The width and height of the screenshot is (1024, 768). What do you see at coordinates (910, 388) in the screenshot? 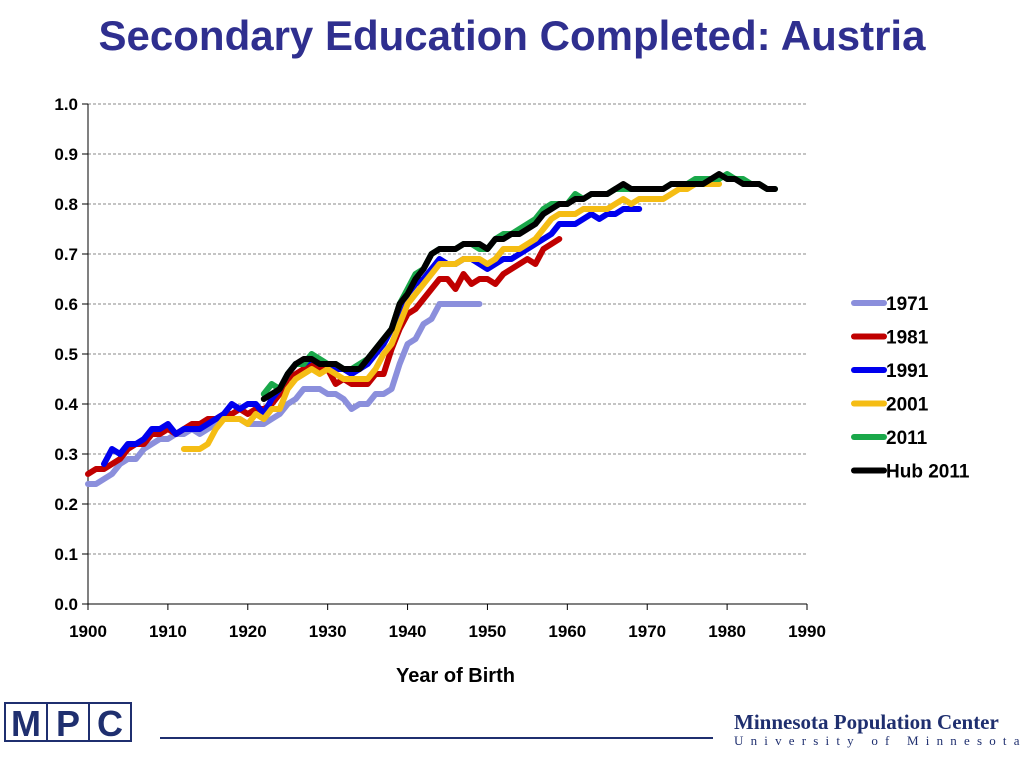
I see `chart-legend: 1971 1981 1991 2001 2011 Hub 2011` at bounding box center [910, 388].